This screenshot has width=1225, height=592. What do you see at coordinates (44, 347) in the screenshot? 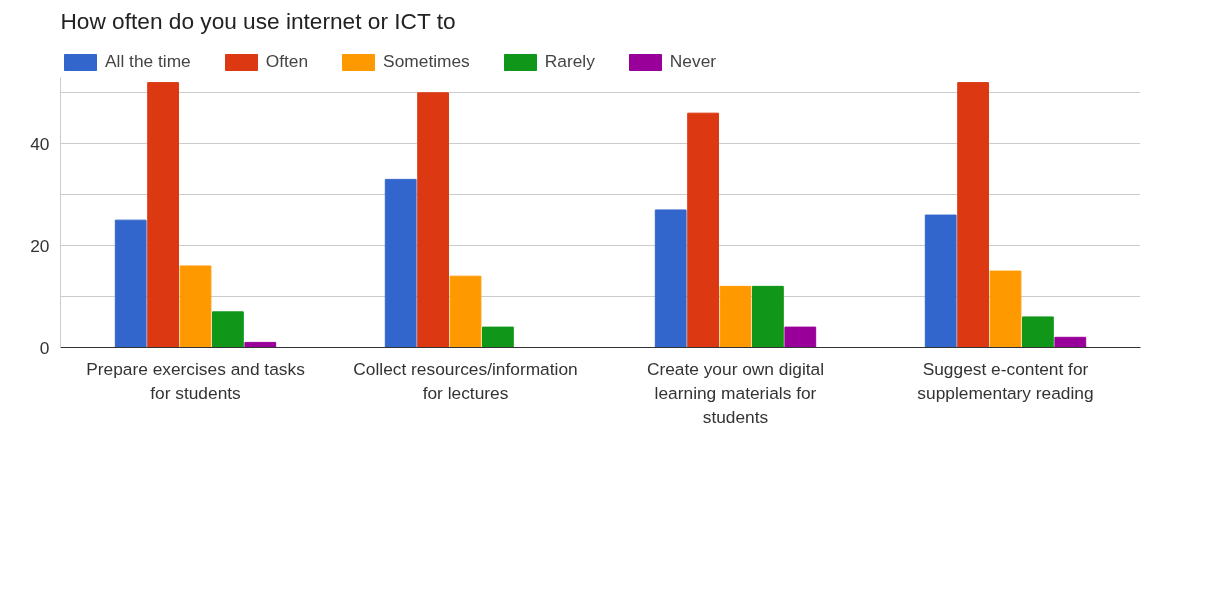
I see `y-tick-label: 0` at bounding box center [44, 347].